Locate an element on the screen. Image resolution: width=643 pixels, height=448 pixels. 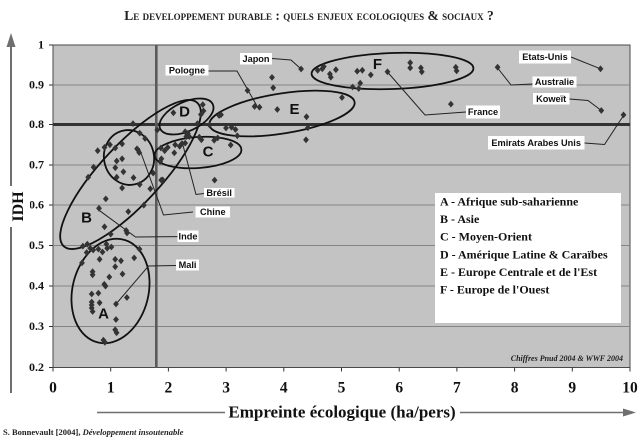
svg-text: Brésil is located at coordinates (219, 193).